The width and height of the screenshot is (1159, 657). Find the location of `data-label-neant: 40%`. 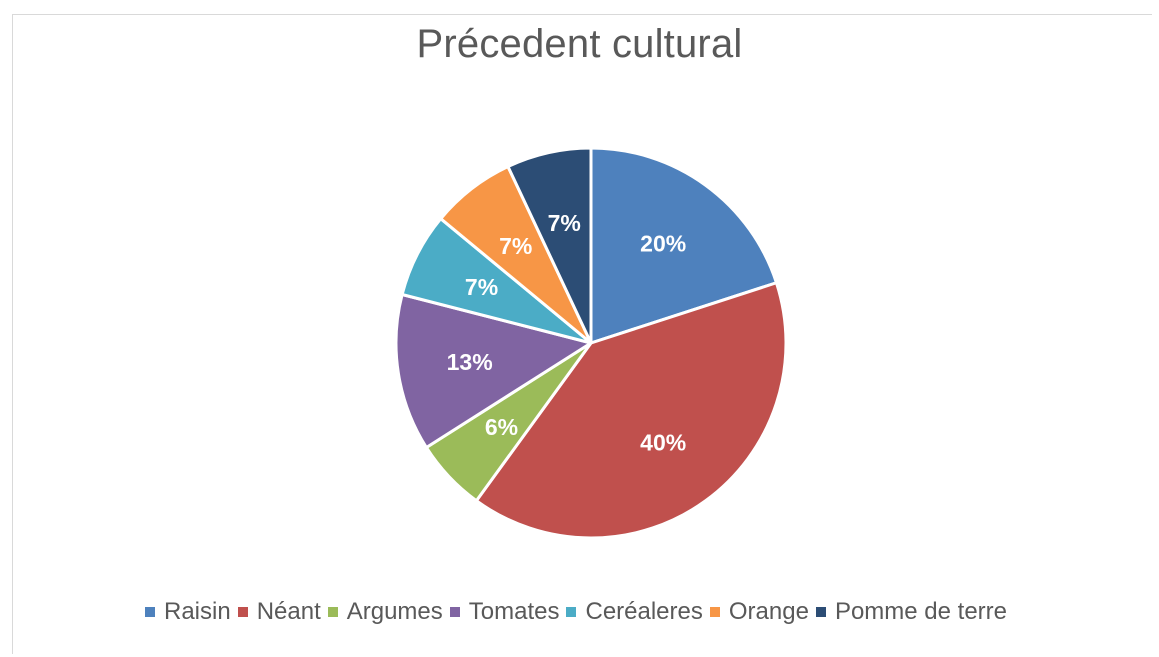

data-label-neant: 40% is located at coordinates (663, 442).